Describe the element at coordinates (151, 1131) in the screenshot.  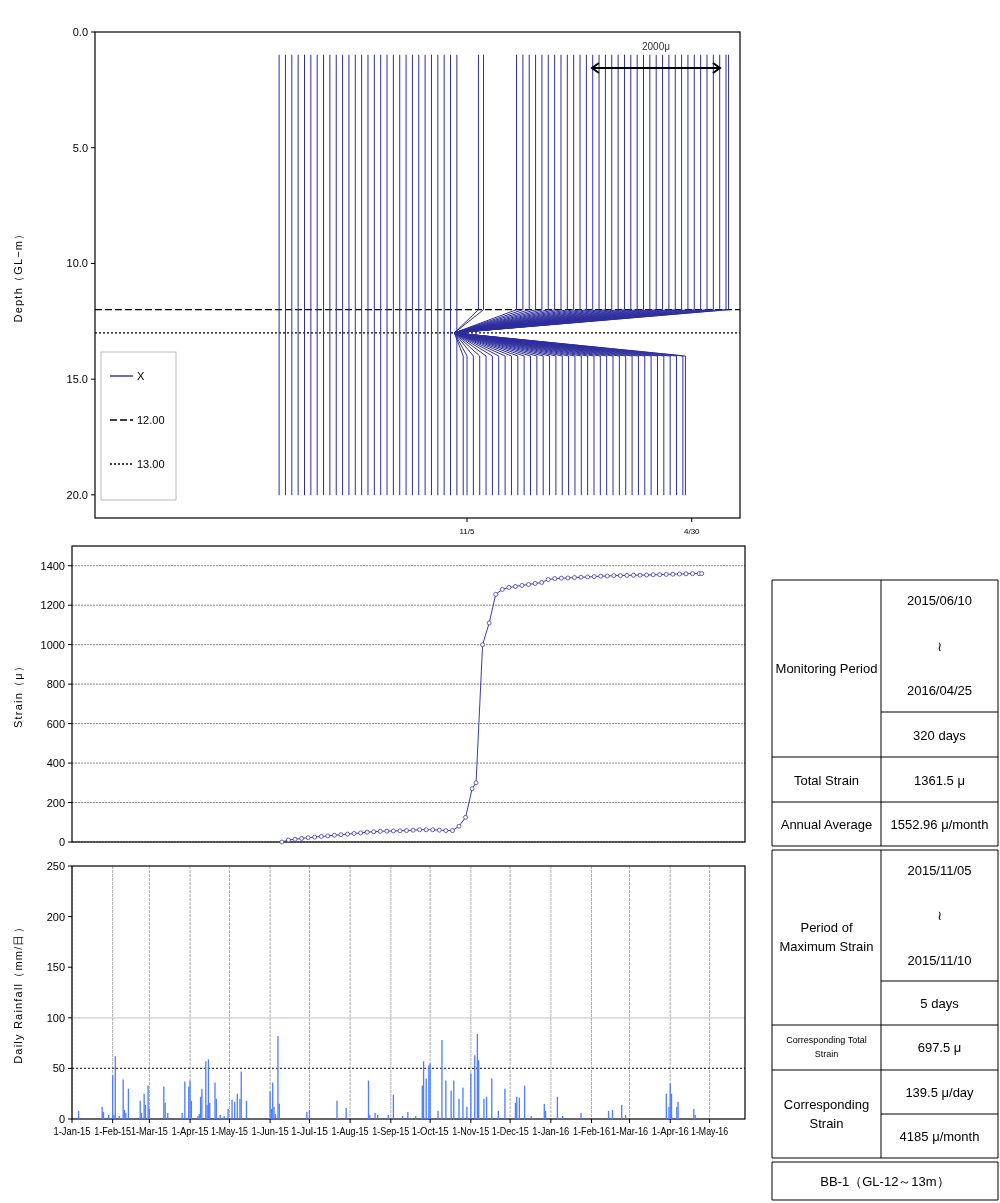
I see `x-tick-label: 1-Mar-15` at that location.